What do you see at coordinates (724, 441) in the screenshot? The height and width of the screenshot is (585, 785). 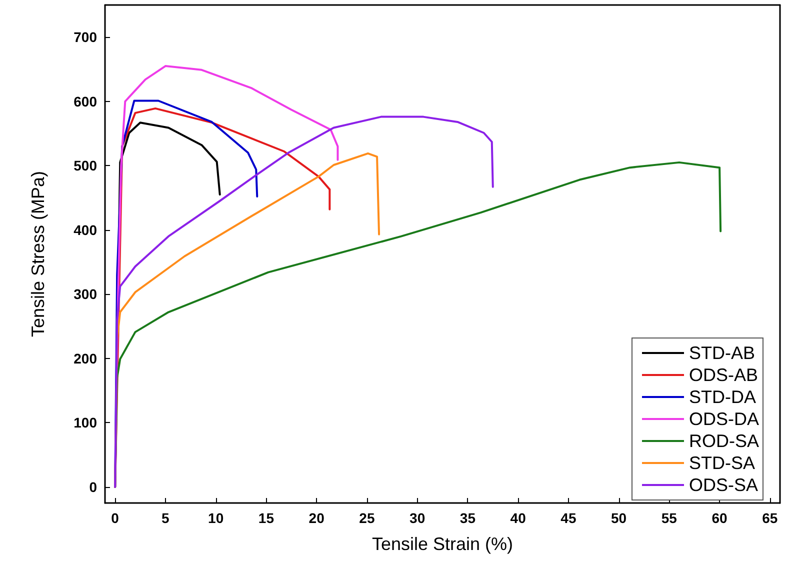 I see `legend-label: ROD-SA` at bounding box center [724, 441].